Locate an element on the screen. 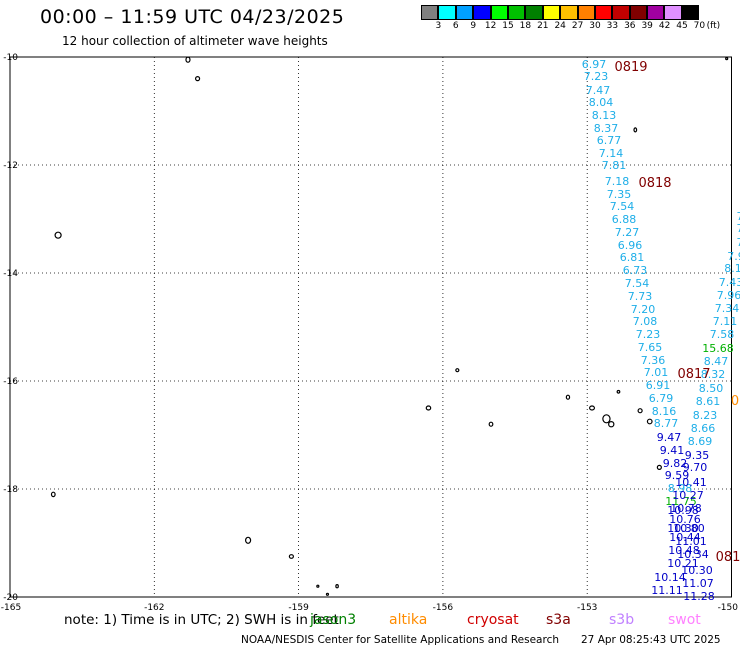 The image size is (740, 650). swh-value-label: 7.18 is located at coordinates (617, 181).